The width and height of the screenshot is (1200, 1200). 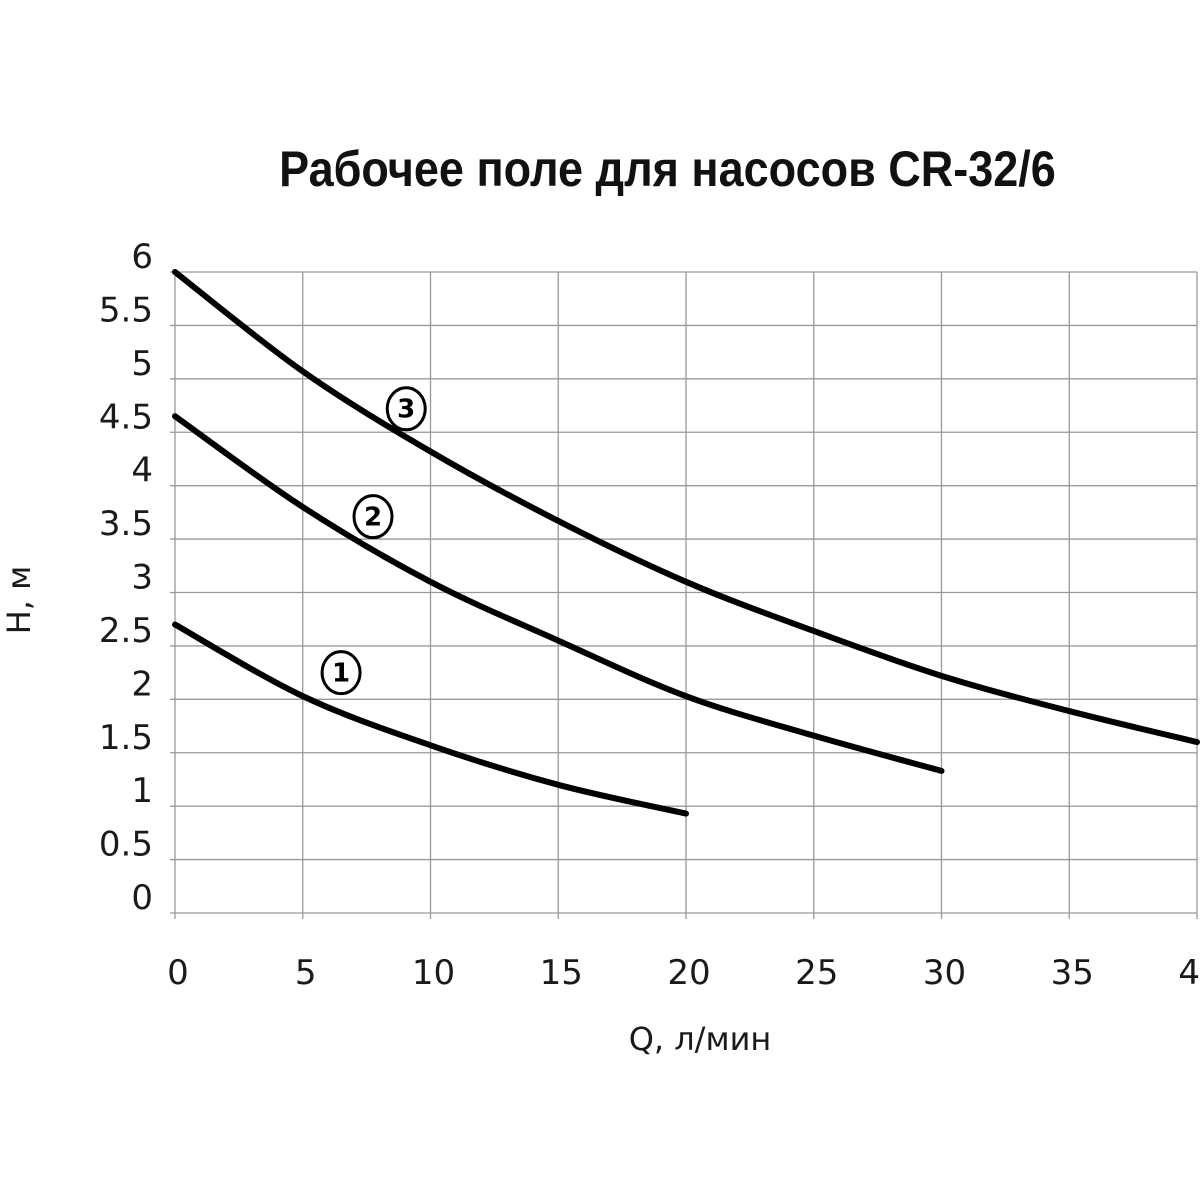 What do you see at coordinates (306, 973) in the screenshot?
I see `x-tick-label: 5` at bounding box center [306, 973].